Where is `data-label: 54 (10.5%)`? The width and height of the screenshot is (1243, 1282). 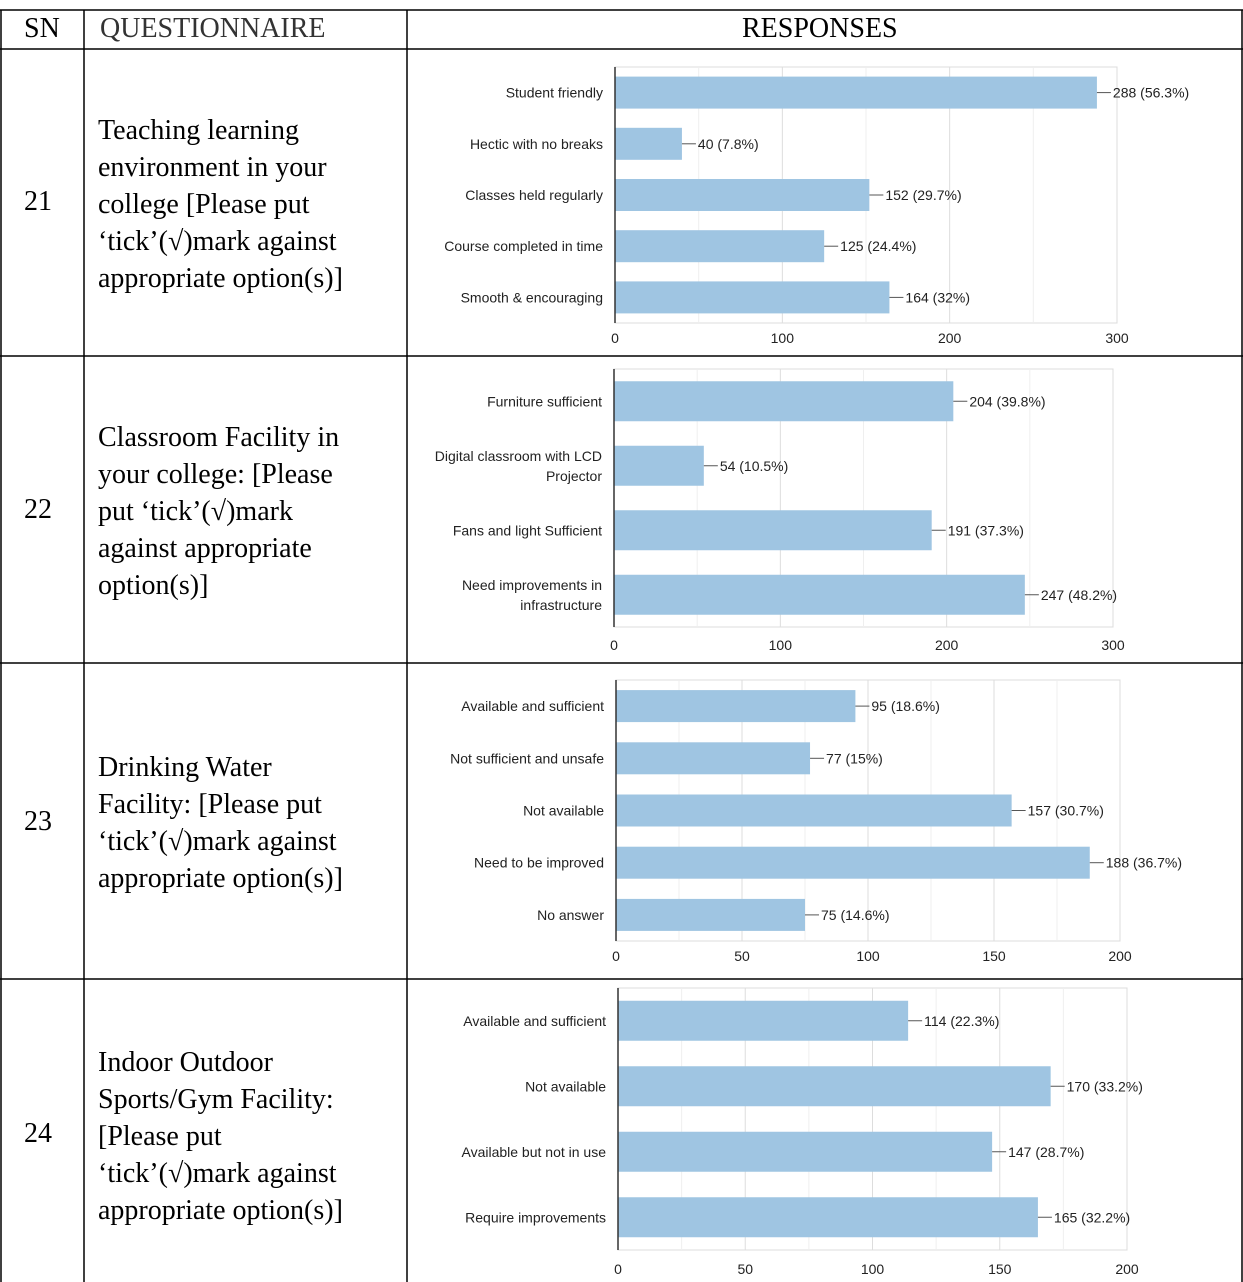
data-label: 54 (10.5%) is located at coordinates (754, 466).